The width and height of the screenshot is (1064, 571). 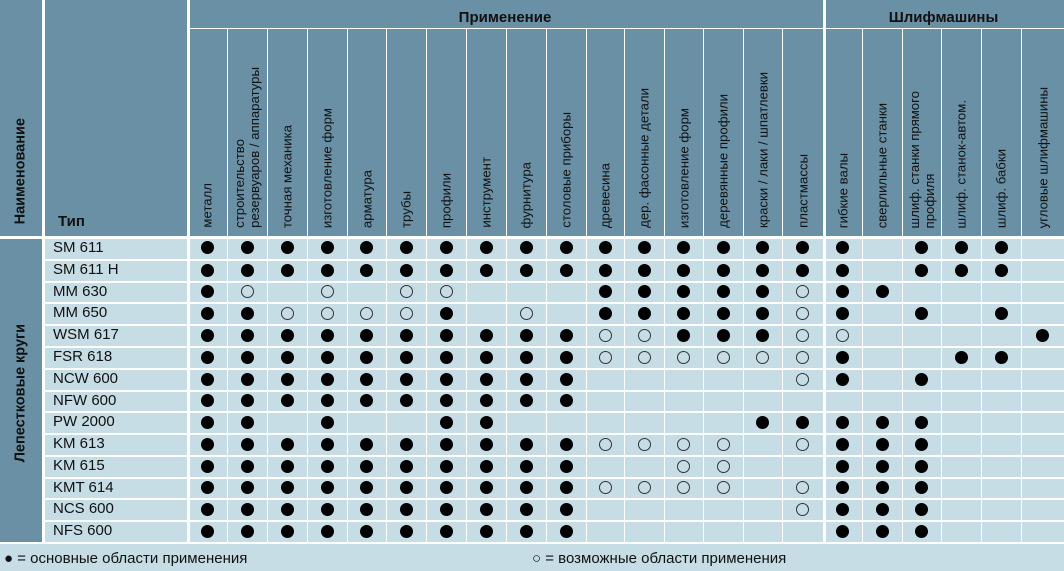 I want to click on column-header-label: сверлильные станки, so click(x=882, y=165).